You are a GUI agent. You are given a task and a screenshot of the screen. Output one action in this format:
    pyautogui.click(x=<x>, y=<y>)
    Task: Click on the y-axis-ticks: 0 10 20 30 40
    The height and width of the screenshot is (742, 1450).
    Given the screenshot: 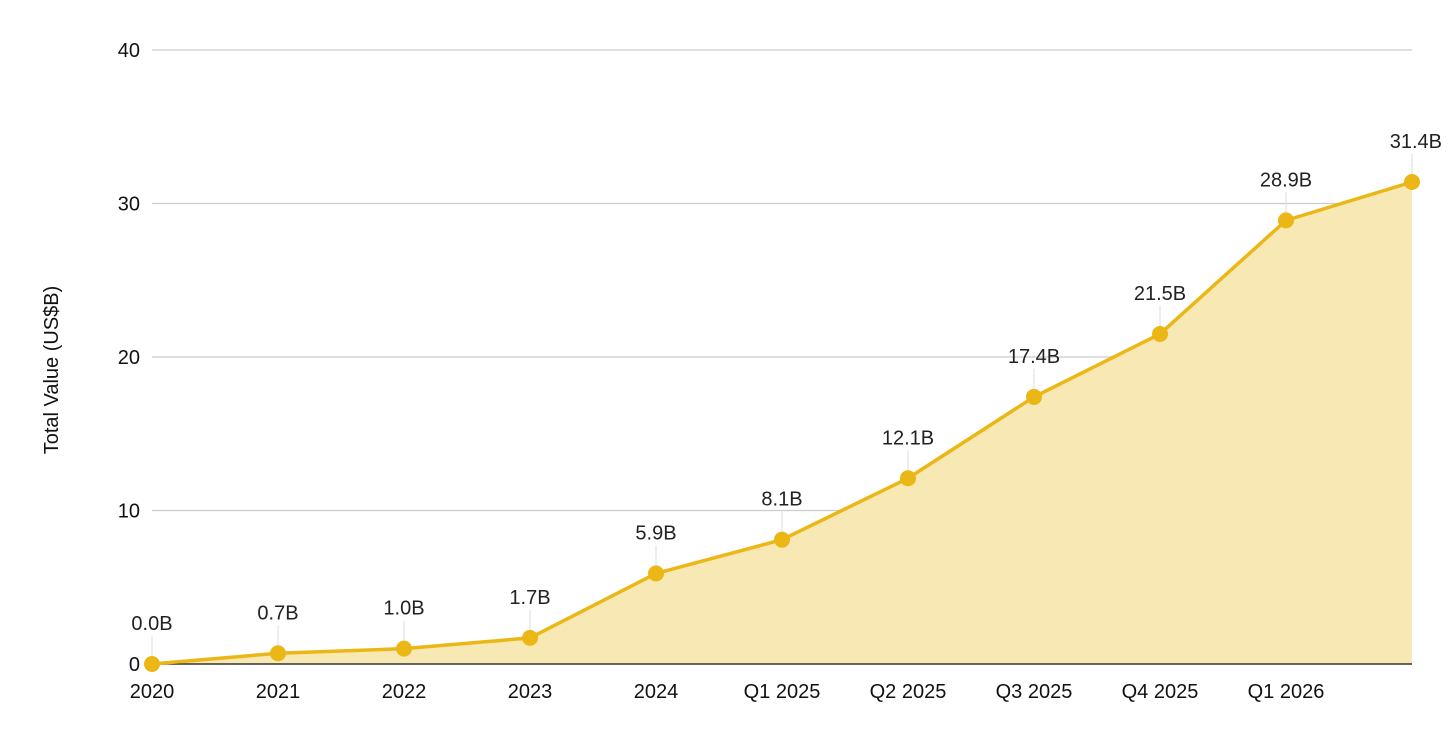 What is the action you would take?
    pyautogui.click(x=129, y=358)
    